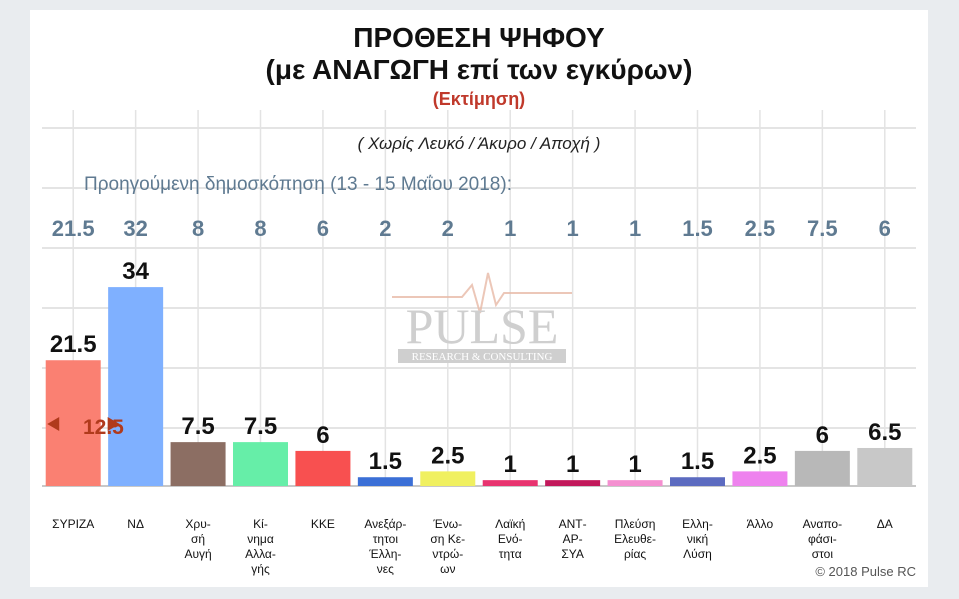  Describe the element at coordinates (385, 524) in the screenshot. I see `category-label: Ανεξάρ-` at that location.